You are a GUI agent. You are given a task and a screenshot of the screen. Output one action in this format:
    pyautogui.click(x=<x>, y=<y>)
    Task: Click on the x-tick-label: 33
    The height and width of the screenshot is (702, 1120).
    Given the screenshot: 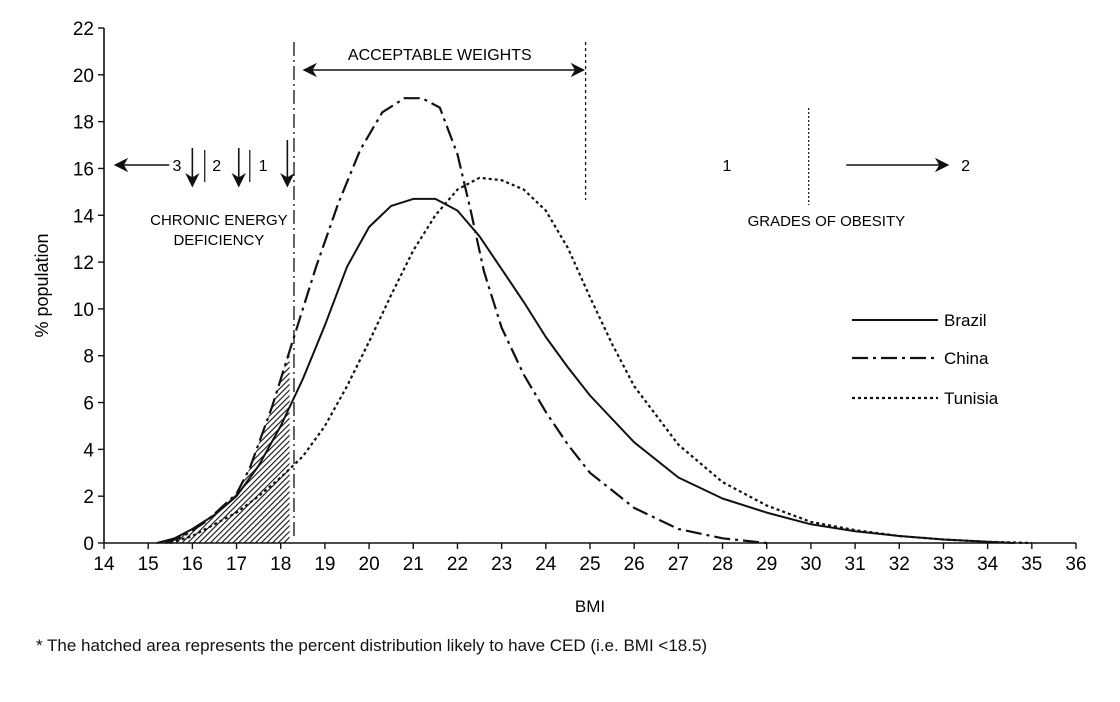 What is the action you would take?
    pyautogui.click(x=943, y=564)
    